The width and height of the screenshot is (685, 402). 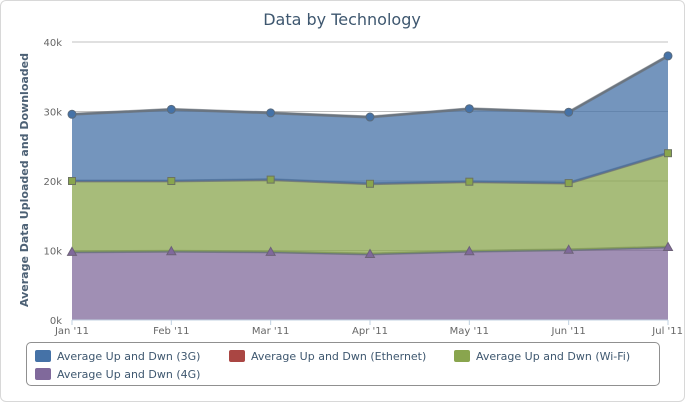 I want to click on x-tick-label: Jan '11, so click(x=71, y=331).